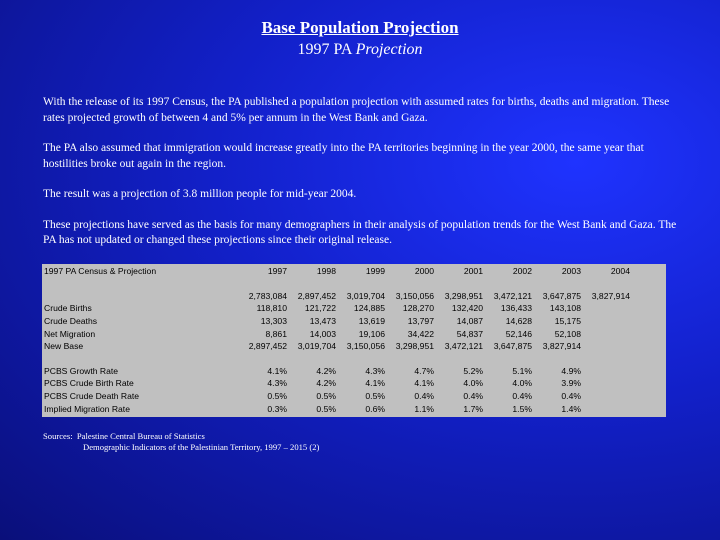 This screenshot has height=540, width=720. Describe the element at coordinates (140, 436) in the screenshot. I see `source-text: Palestine Central Bureau of Statistics` at that location.